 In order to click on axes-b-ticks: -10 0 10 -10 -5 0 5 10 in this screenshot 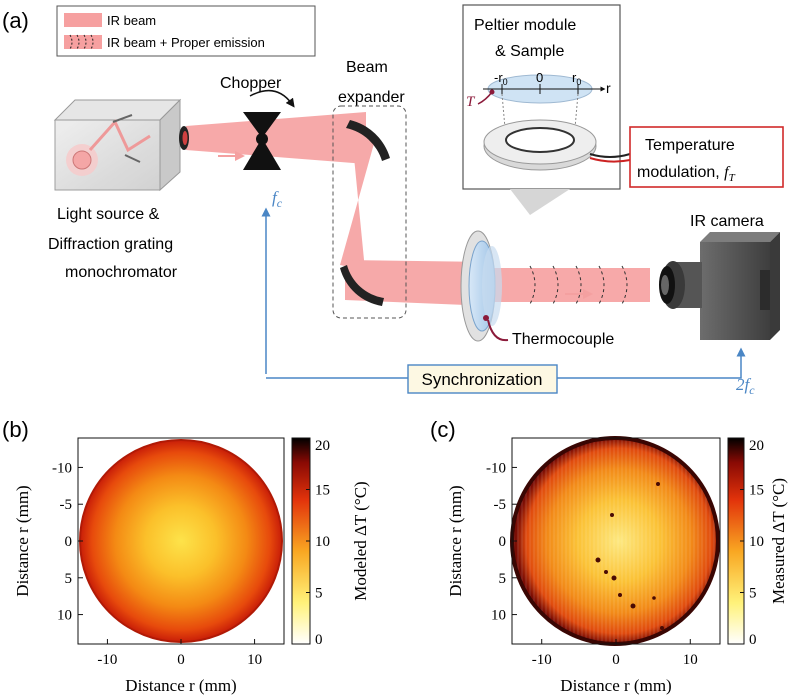, I will do `click(157, 564)`.